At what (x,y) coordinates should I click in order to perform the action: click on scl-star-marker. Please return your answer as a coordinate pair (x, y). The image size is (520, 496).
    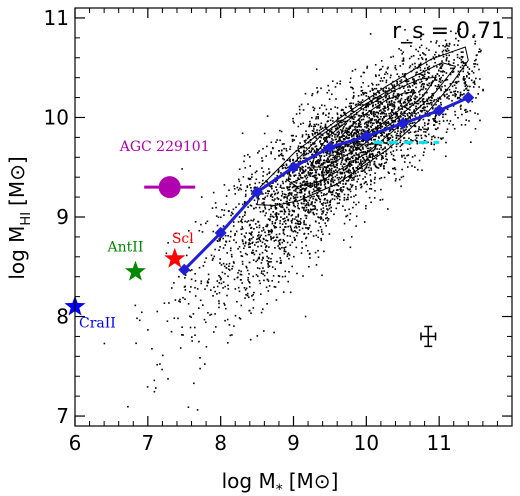
    Looking at the image, I should click on (175, 257).